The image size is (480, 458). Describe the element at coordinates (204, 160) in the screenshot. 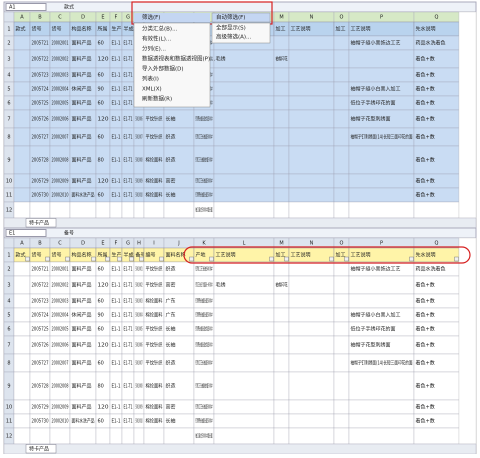

I see `cell-text: 钉制工艺长袖面袖的面5000#` at that location.